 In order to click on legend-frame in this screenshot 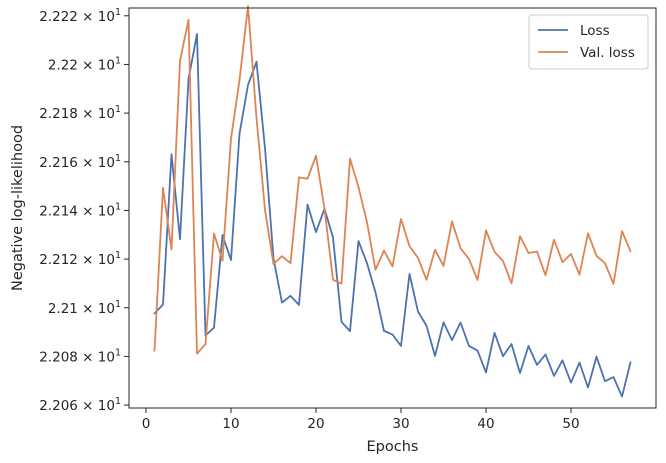, I will do `click(588, 42)`.